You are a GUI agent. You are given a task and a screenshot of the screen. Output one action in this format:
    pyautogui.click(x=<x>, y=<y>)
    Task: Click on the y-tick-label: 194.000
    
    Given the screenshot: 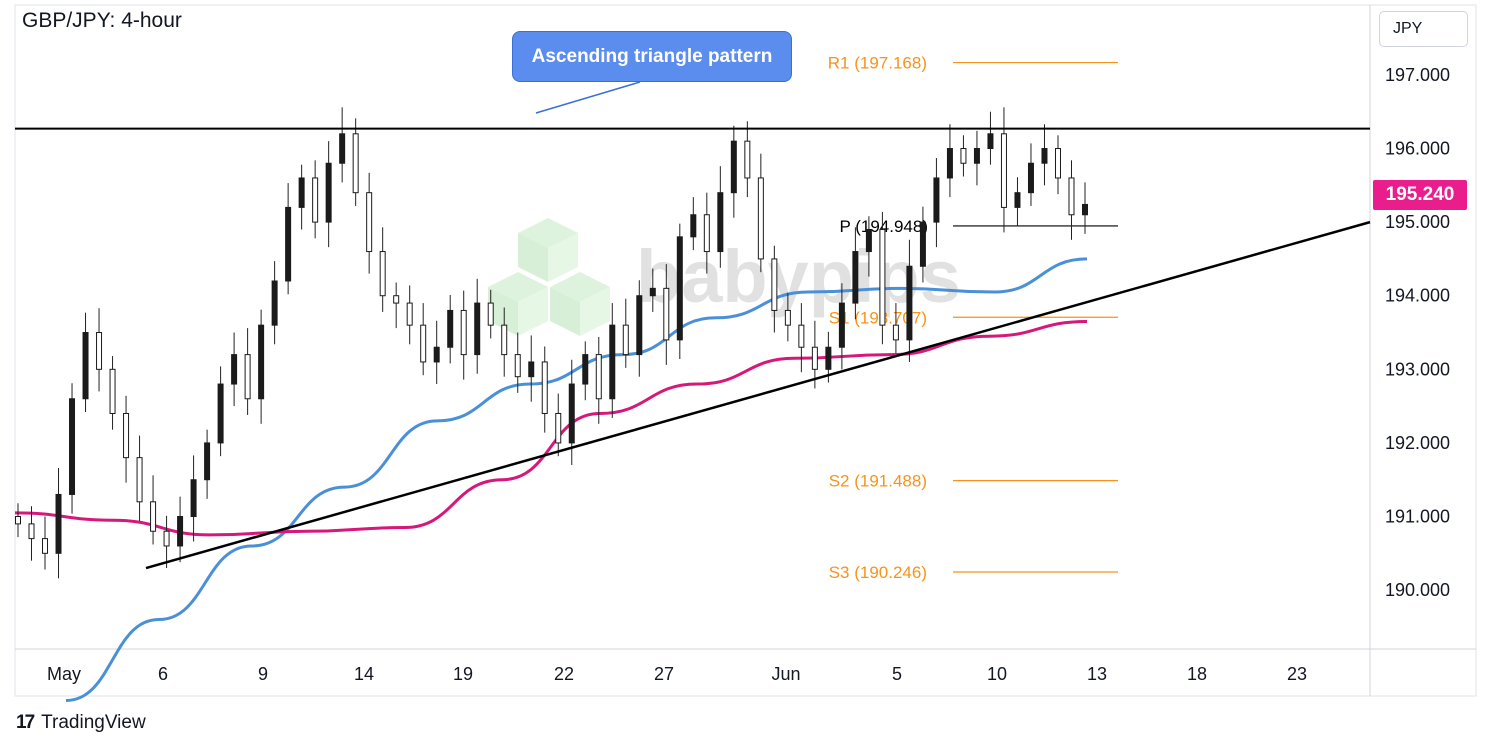 What is the action you would take?
    pyautogui.click(x=1417, y=296)
    